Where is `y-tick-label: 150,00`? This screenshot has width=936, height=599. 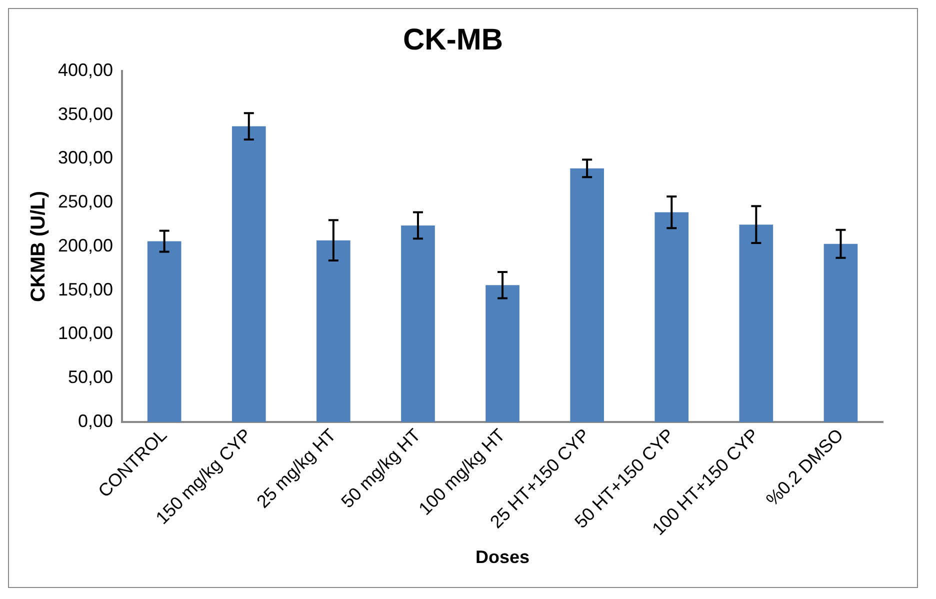
y-tick-label: 150,00 is located at coordinates (86, 289).